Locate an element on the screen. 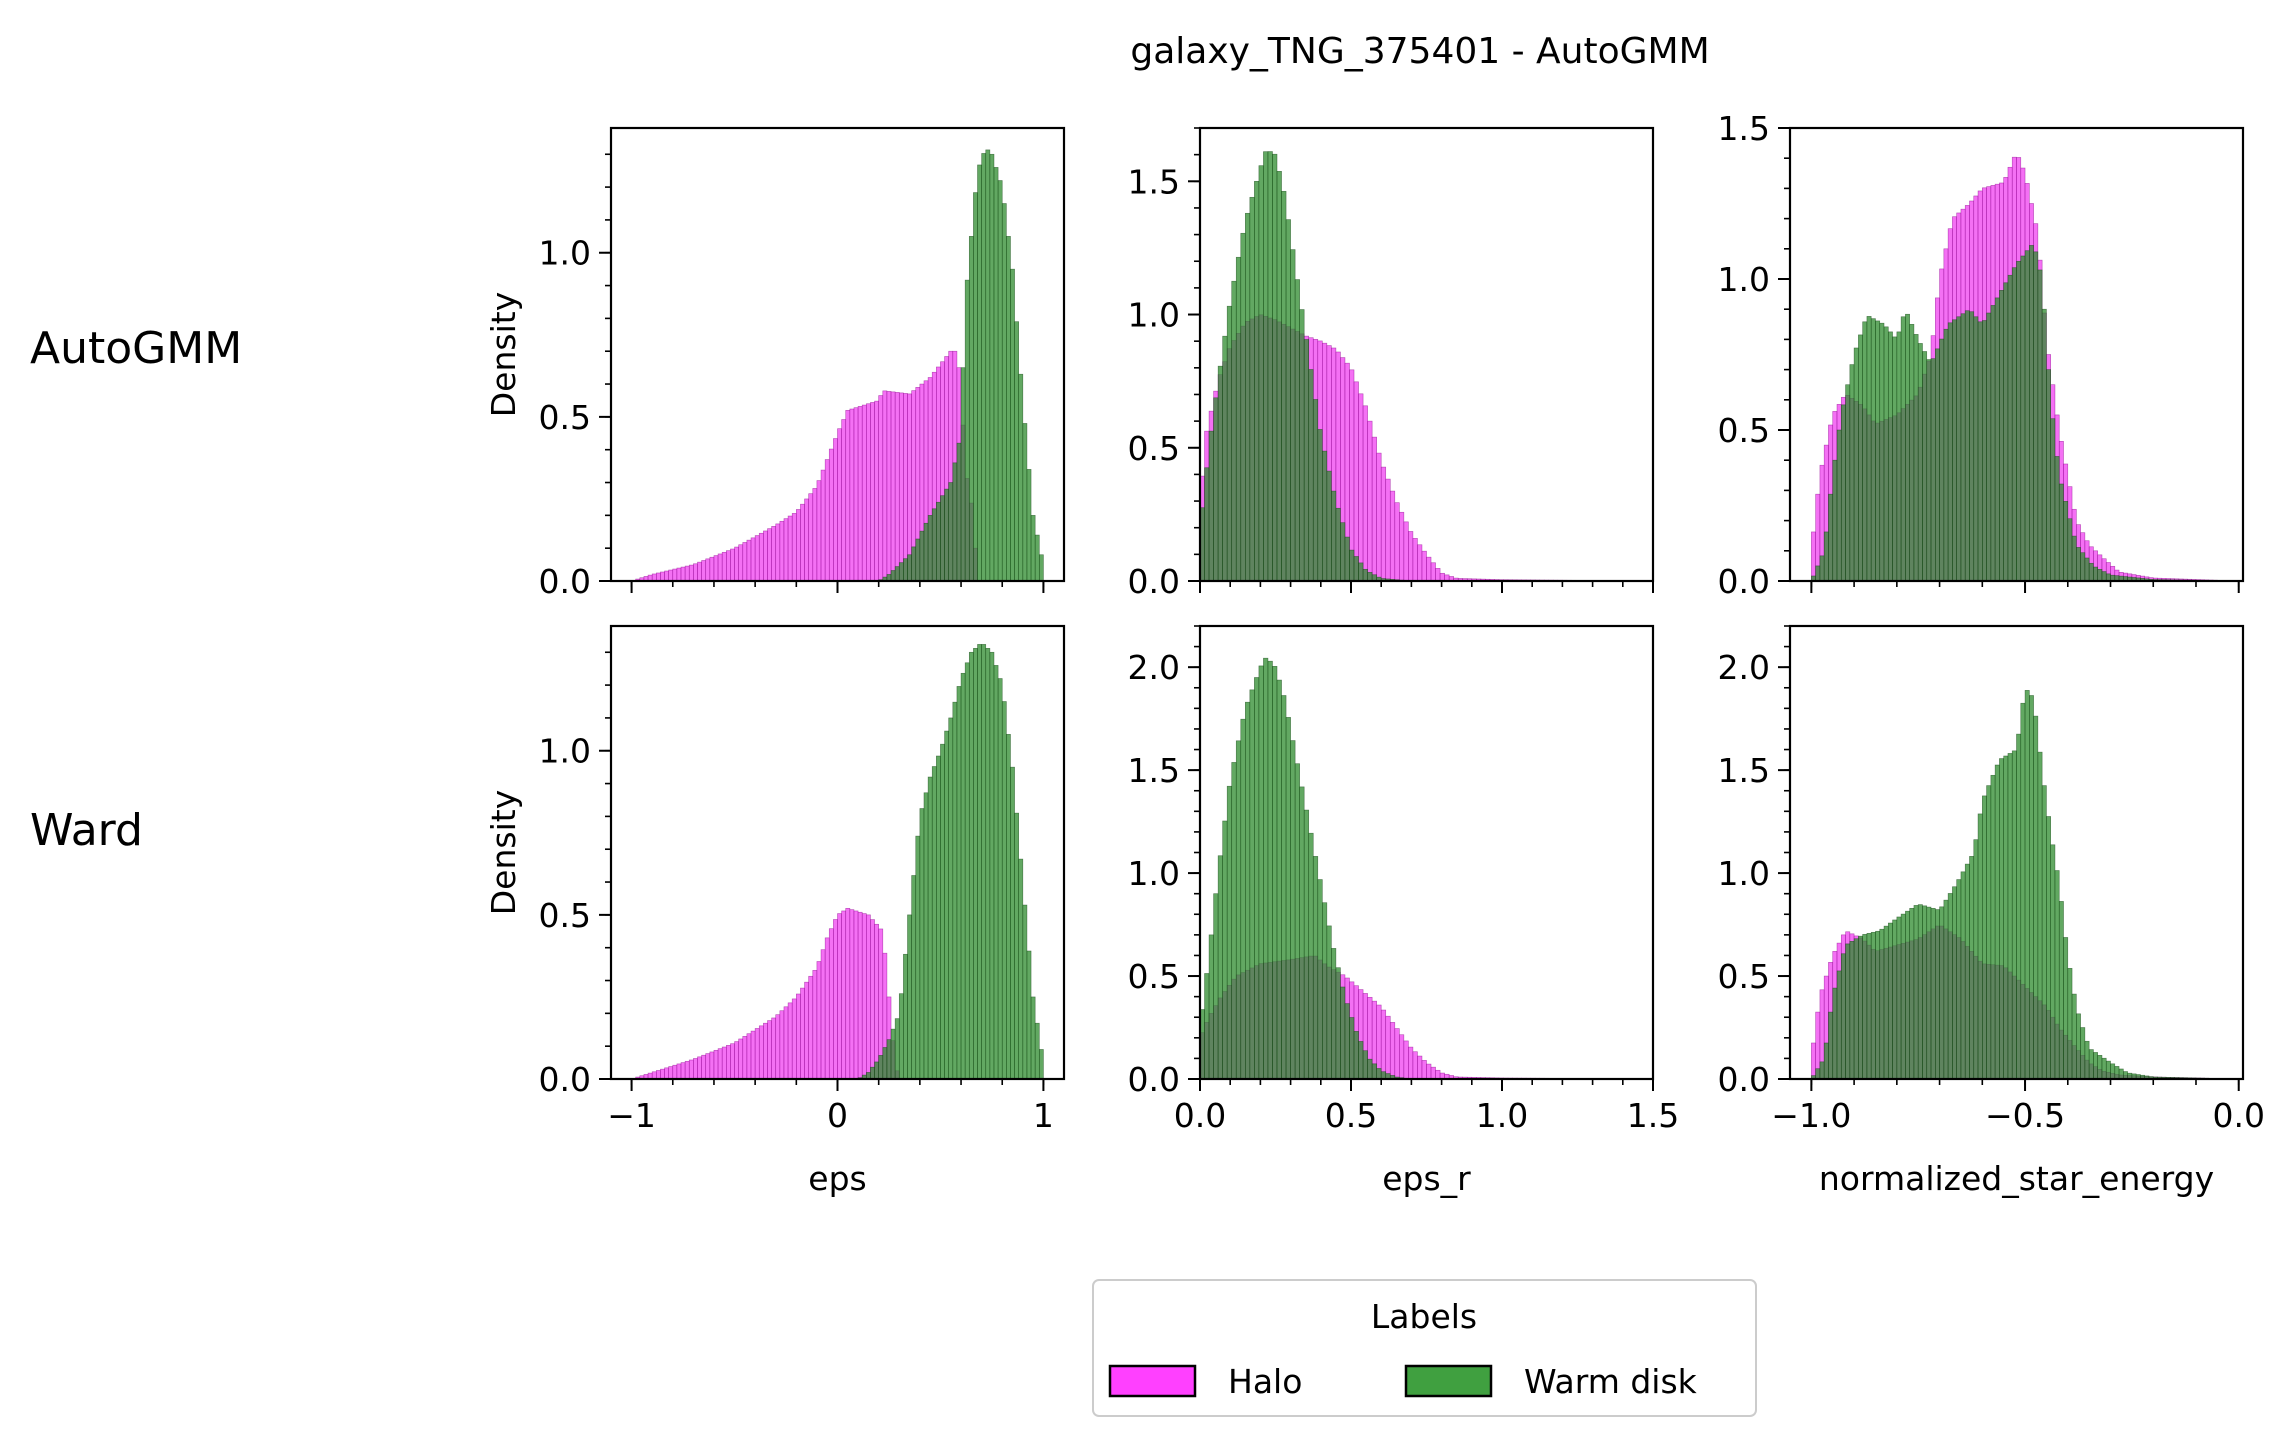 The image size is (2290, 1444). y-tick-label: 1.5 is located at coordinates (1744, 128).